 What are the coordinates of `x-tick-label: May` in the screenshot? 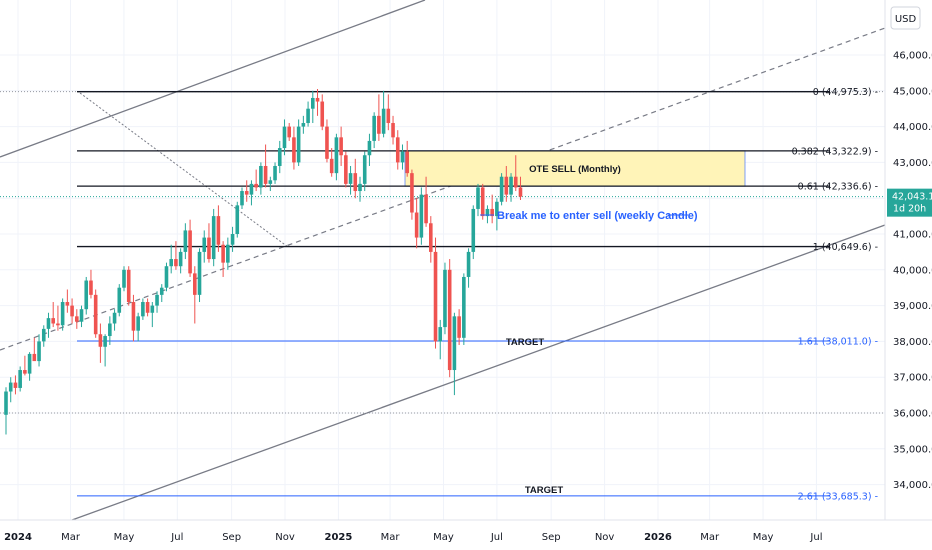 It's located at (443, 537).